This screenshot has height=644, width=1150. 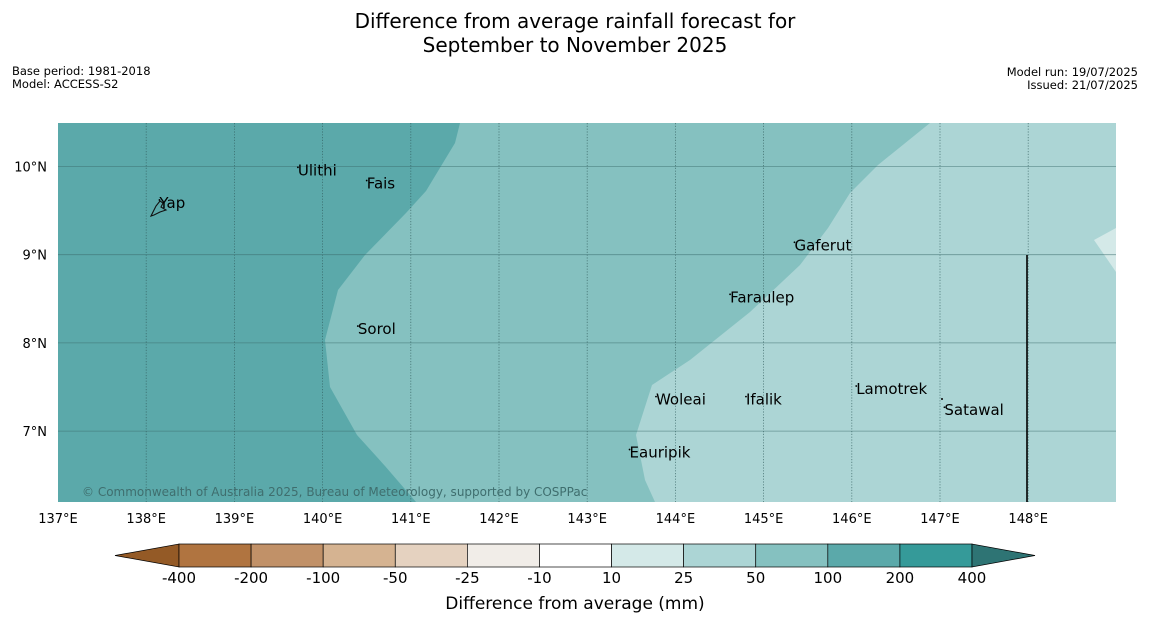 What do you see at coordinates (755, 578) in the screenshot?
I see `colorbar-tick-label: 50` at bounding box center [755, 578].